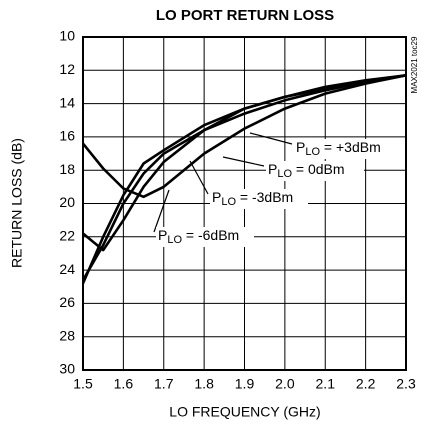  I want to click on label-rest: = -6dBm, so click(210, 235).